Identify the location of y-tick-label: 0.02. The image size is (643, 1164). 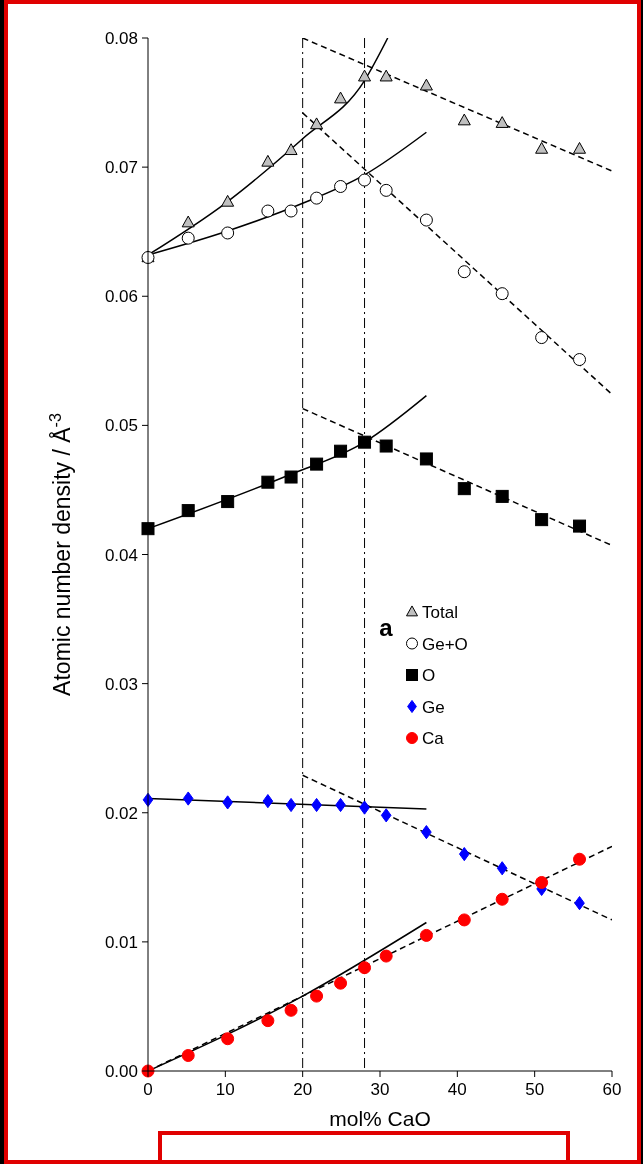
(121, 813).